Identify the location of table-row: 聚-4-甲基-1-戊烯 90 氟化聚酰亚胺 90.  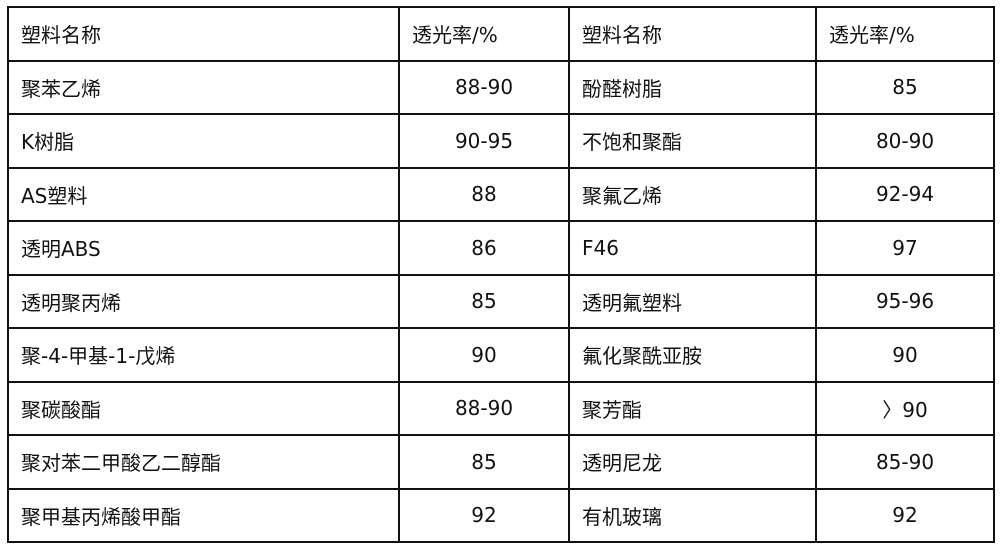
(501, 355).